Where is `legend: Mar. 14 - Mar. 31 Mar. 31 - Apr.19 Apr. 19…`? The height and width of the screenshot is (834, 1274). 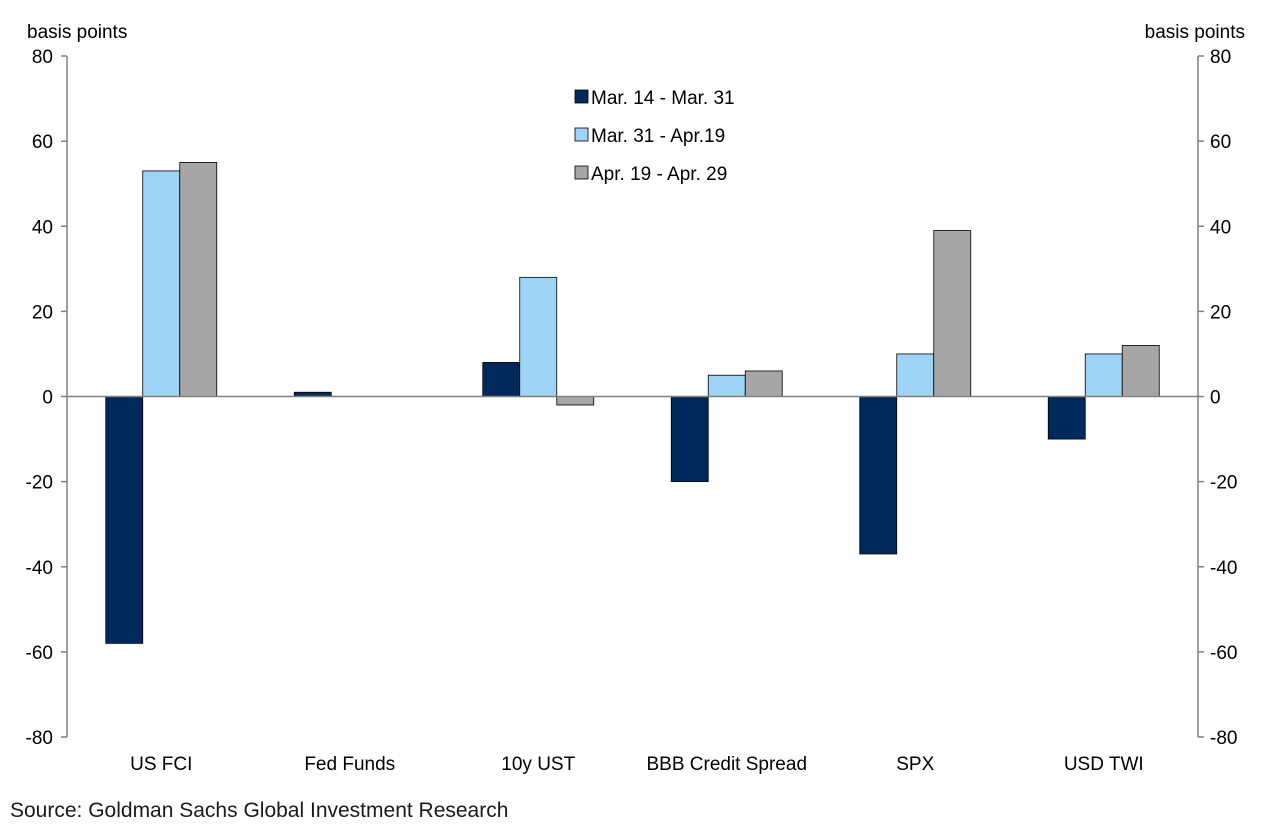 legend: Mar. 14 - Mar. 31 Mar. 31 - Apr.19 Apr. 19… is located at coordinates (654, 136).